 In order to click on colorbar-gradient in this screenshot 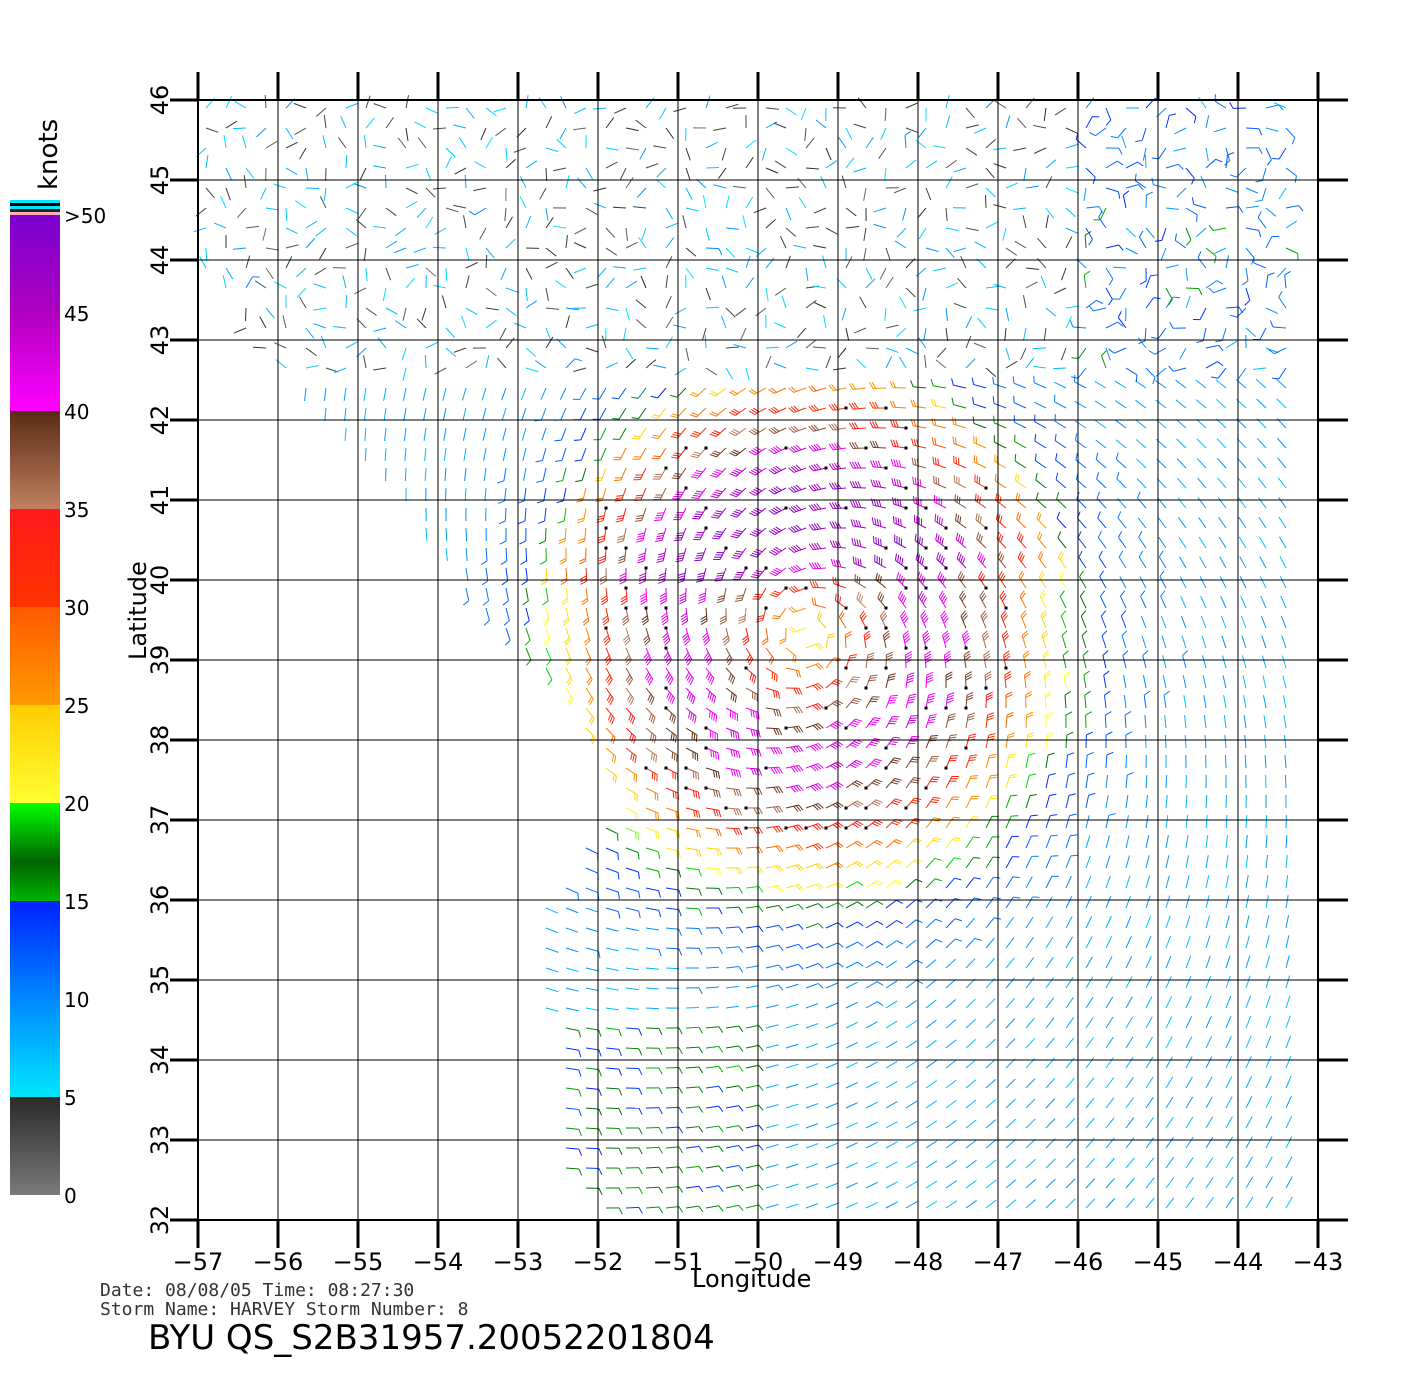, I will do `click(35, 705)`.